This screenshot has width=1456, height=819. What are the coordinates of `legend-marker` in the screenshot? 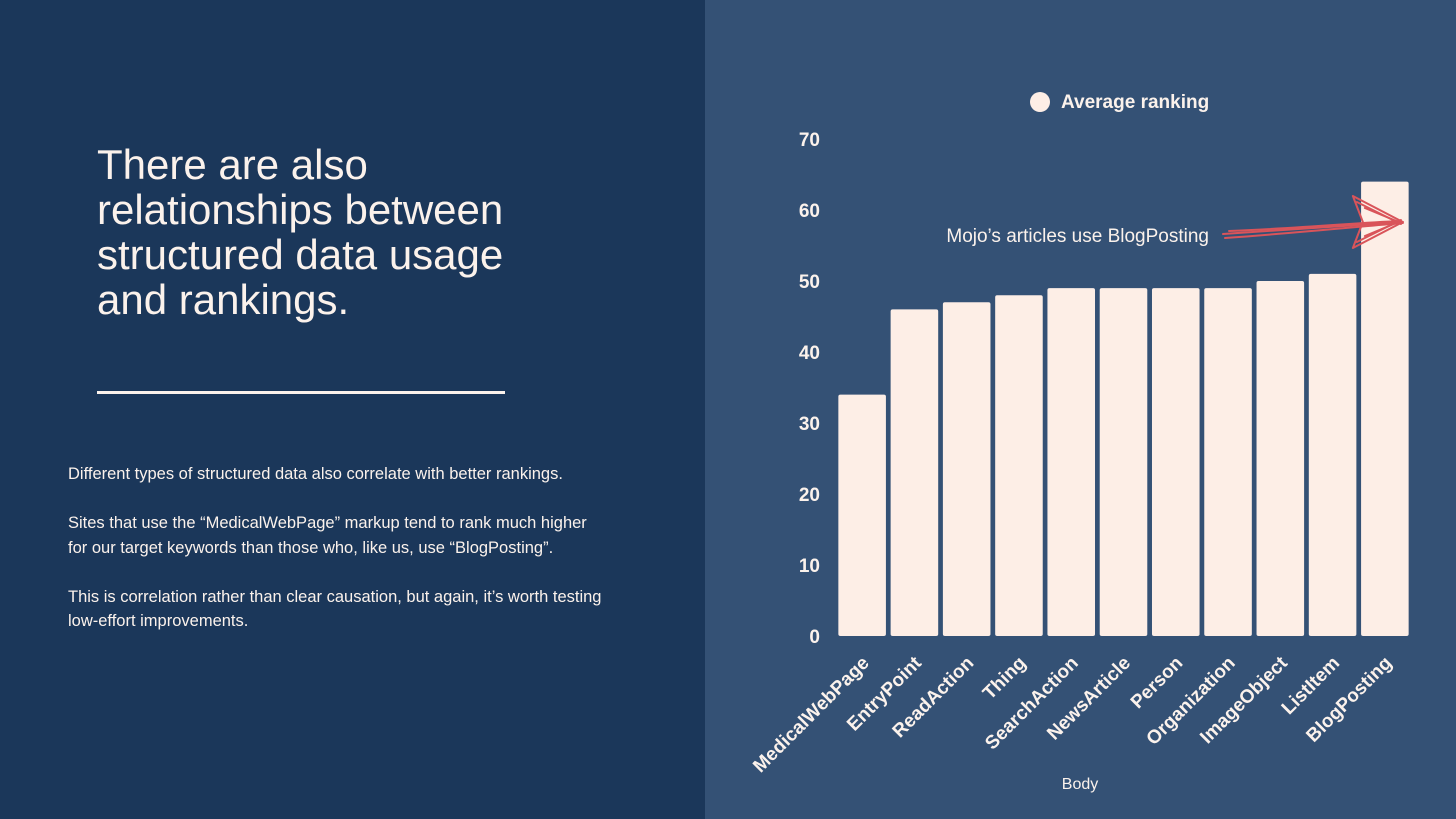 It's located at (1040, 102).